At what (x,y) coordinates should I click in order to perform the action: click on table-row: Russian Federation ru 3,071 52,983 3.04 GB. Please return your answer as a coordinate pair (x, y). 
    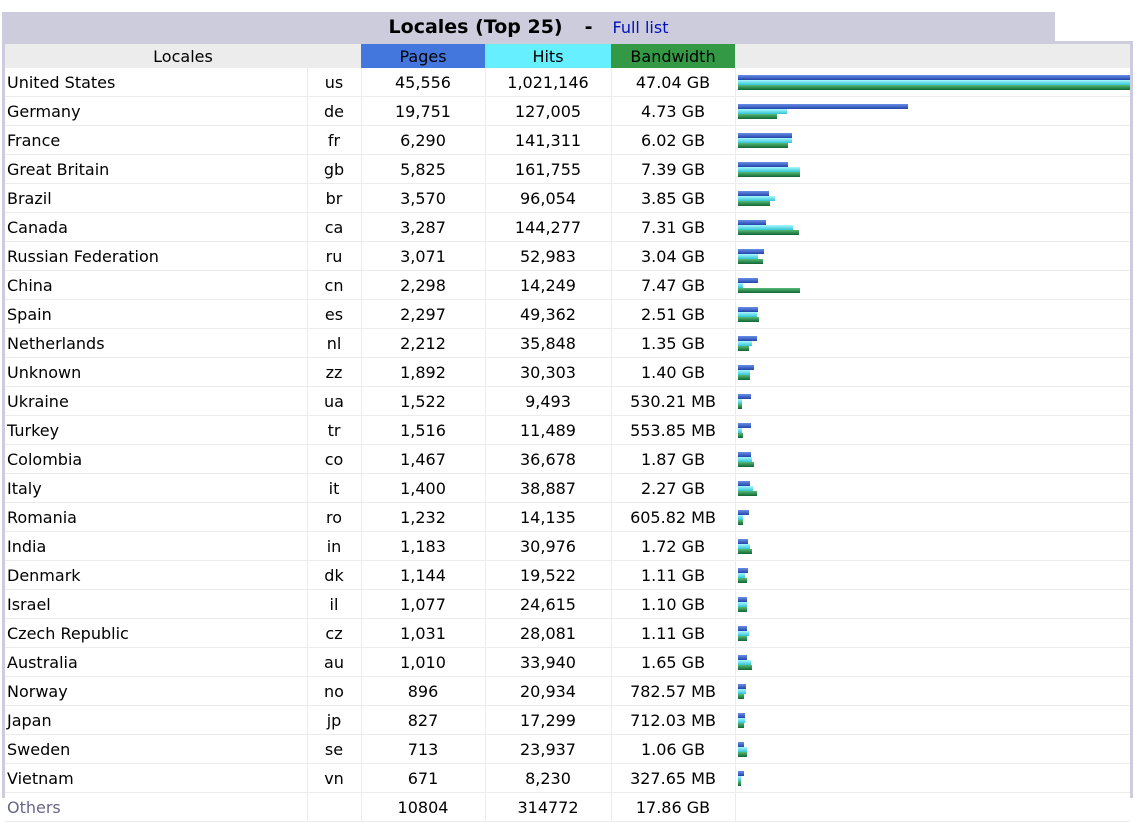
    Looking at the image, I should click on (567, 256).